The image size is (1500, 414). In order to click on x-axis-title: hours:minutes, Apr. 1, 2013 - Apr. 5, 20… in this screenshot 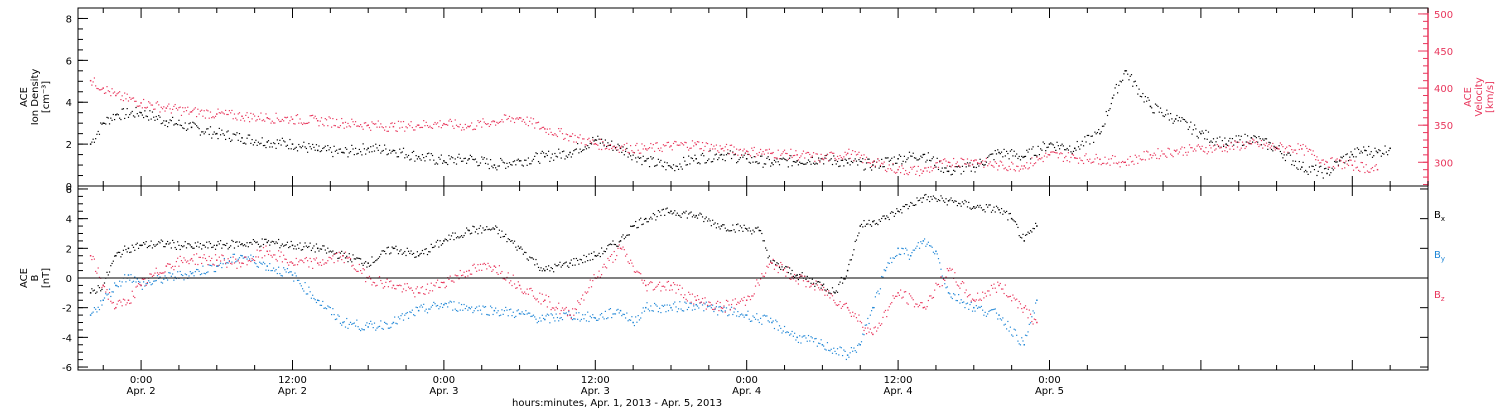, I will do `click(617, 403)`.